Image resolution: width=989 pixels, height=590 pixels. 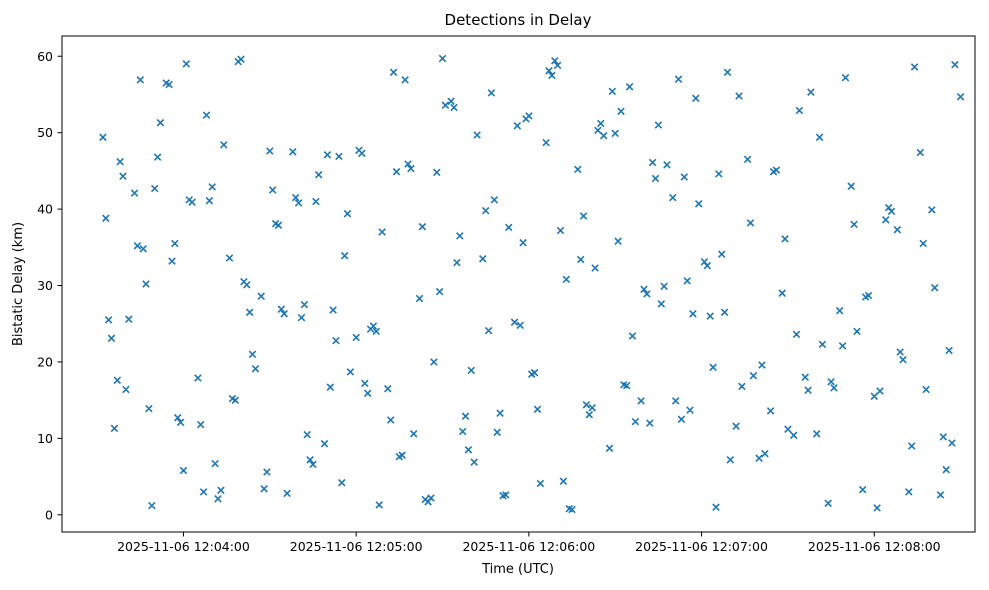 I want to click on y-tick-label: 0, so click(x=49, y=514).